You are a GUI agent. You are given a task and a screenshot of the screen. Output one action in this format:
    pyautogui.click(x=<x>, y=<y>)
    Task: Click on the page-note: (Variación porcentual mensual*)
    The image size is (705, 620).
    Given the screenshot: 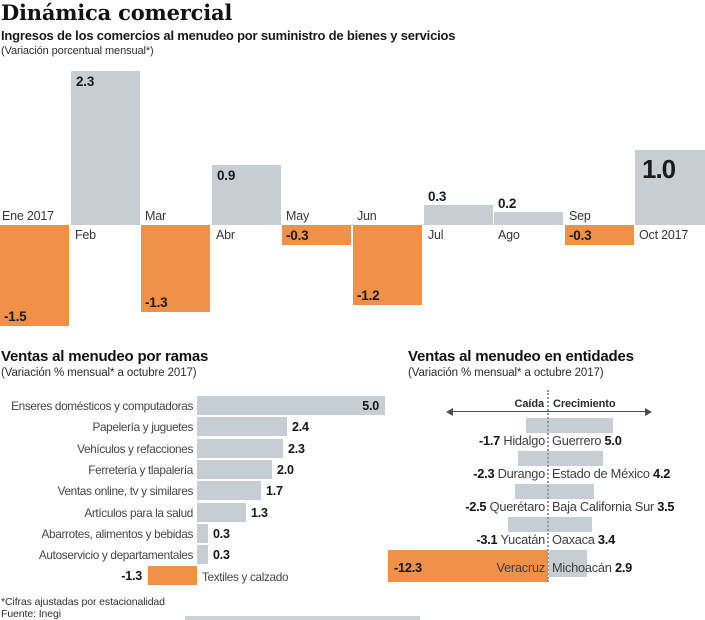 What is the action you would take?
    pyautogui.click(x=77, y=51)
    